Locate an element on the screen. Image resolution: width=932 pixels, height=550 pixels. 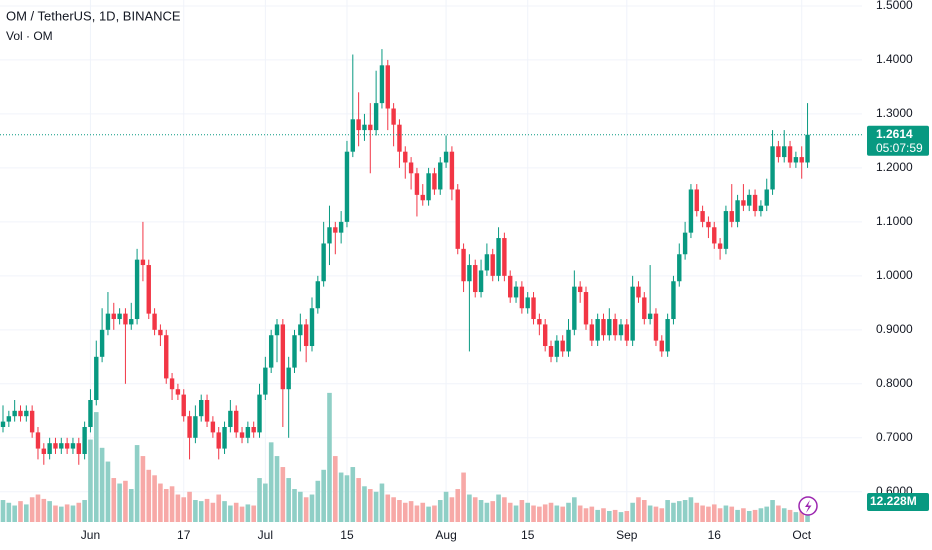
x-tick-label: Jun is located at coordinates (90, 535).